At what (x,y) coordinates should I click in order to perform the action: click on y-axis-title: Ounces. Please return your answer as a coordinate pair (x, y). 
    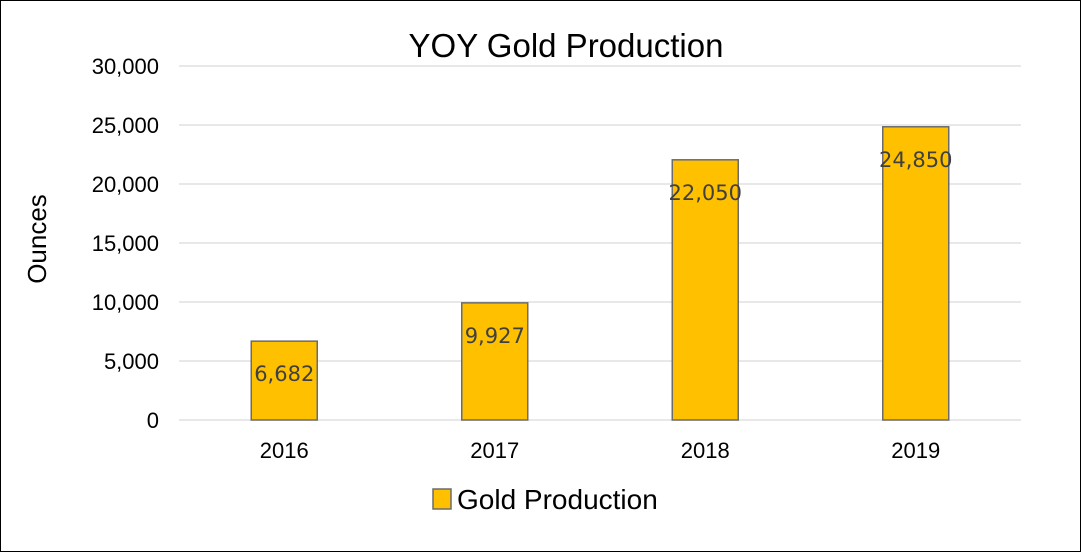
    Looking at the image, I should click on (37, 239).